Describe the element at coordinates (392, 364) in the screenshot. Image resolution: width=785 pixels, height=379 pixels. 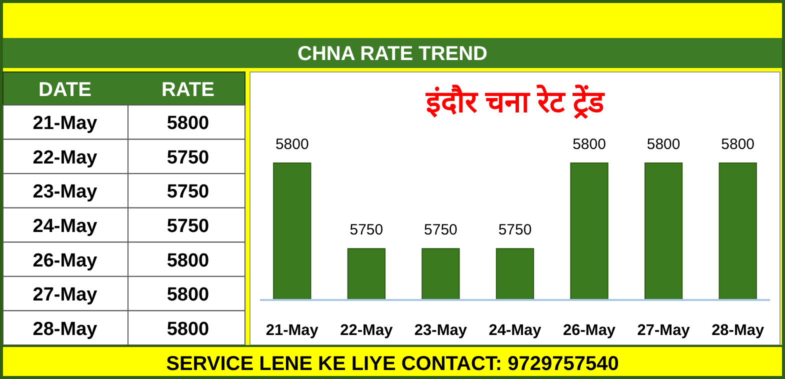
I see `text: SERVICE LENE KE LIYE CONTACT: 9729757540` at that location.